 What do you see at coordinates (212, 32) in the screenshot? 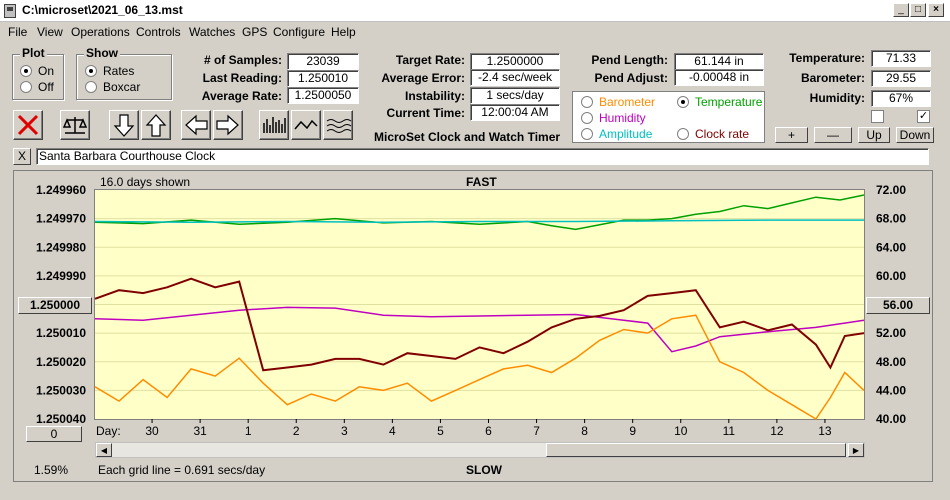
I see `menu-watches: Watches` at bounding box center [212, 32].